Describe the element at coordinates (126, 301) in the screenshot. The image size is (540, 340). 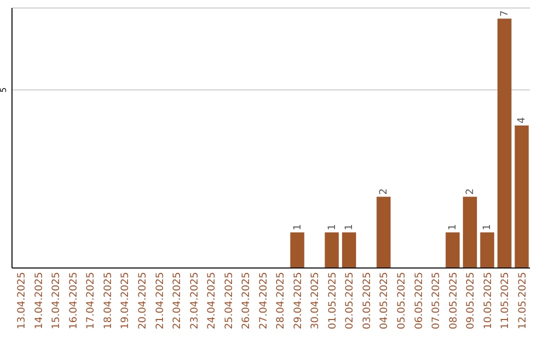
I see `x-tick-label: 19.04.2025` at that location.